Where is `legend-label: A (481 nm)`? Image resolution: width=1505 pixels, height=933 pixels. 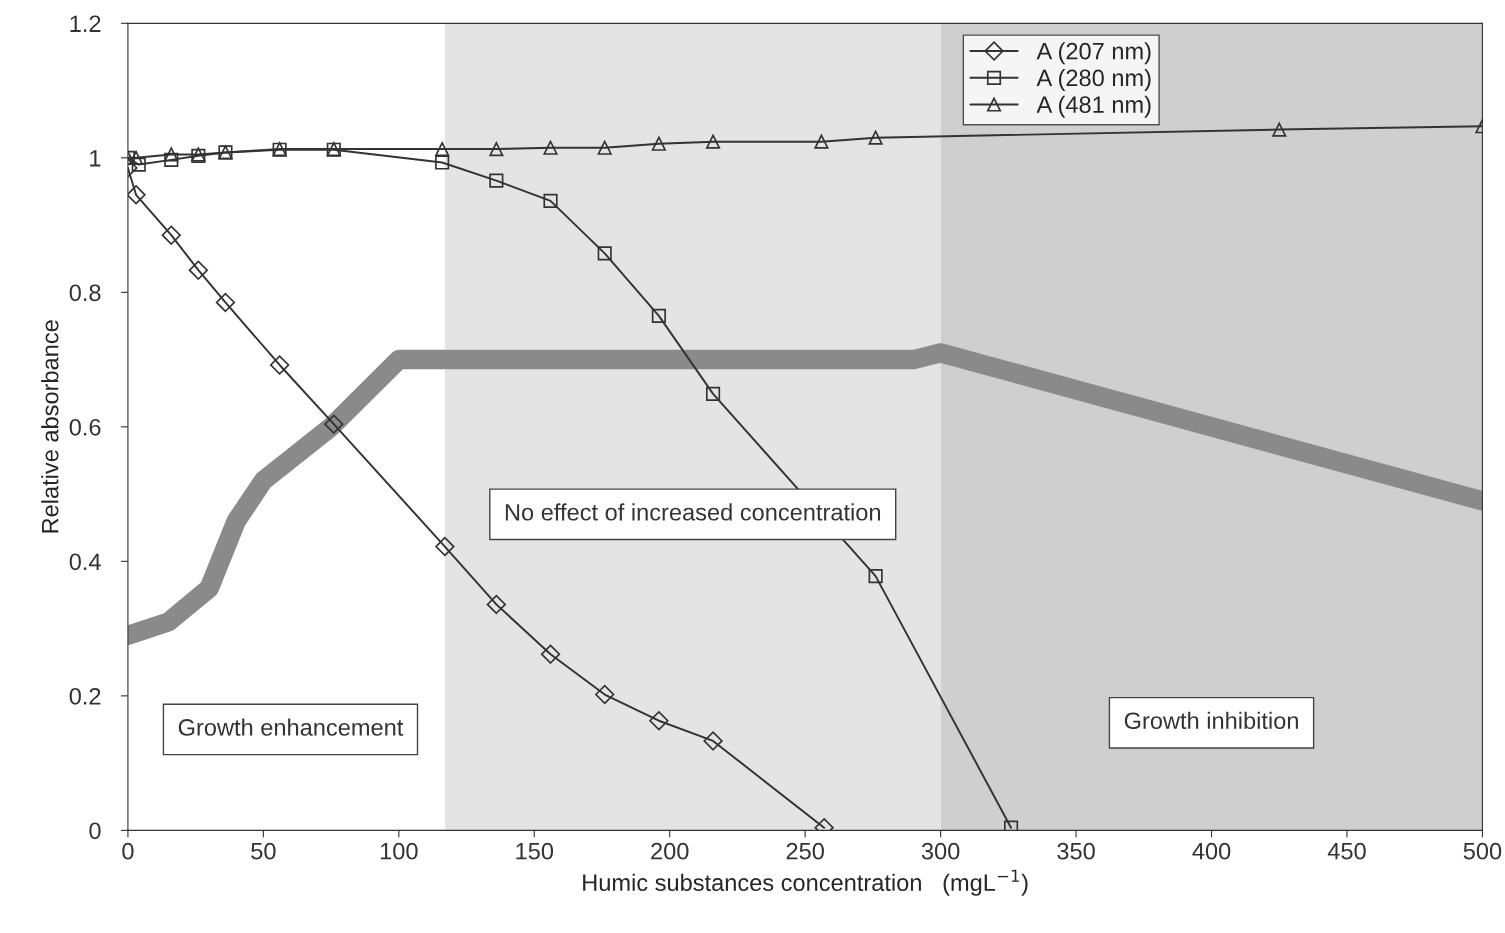 legend-label: A (481 nm) is located at coordinates (1093, 106).